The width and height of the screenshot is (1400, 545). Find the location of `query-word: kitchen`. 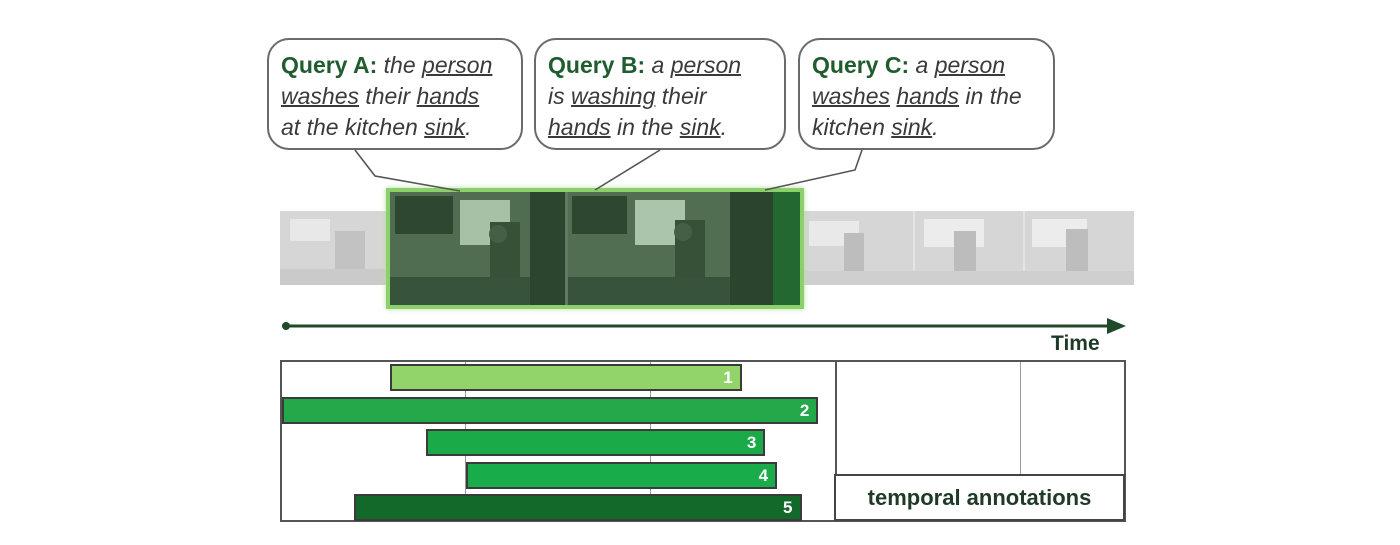

query-word: kitchen is located at coordinates (852, 127).